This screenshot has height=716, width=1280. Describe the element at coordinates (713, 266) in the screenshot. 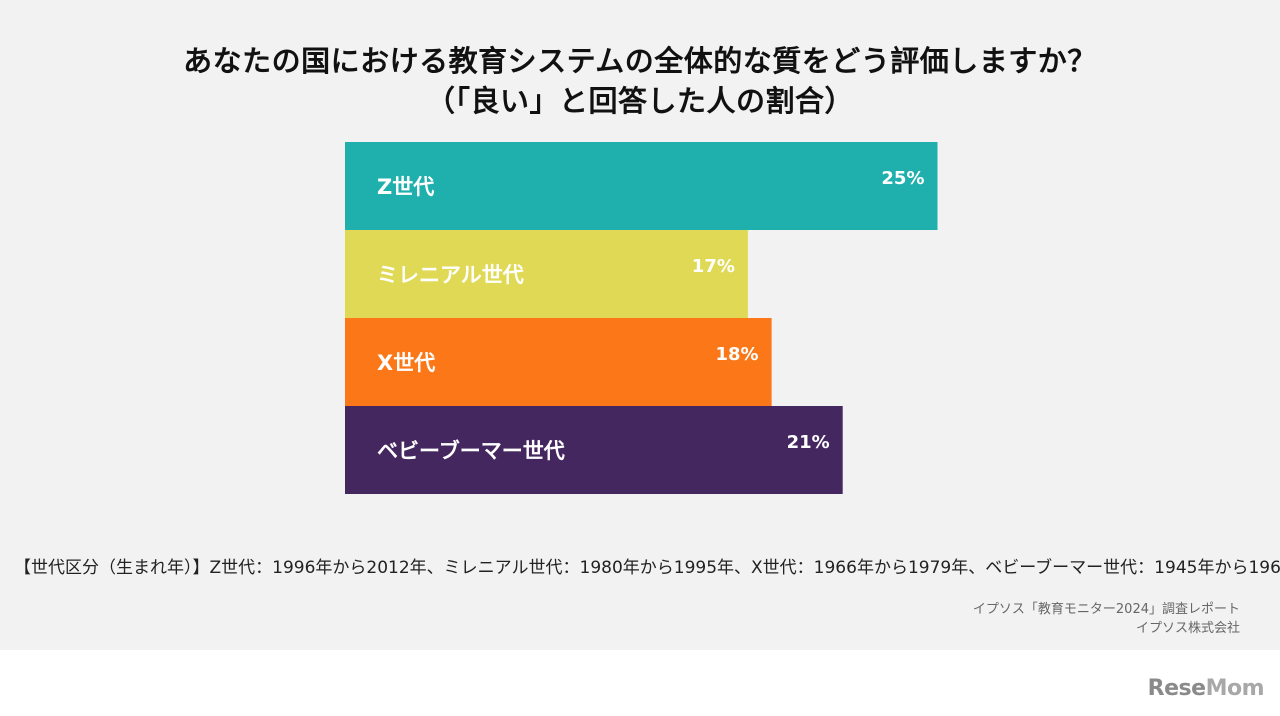

I see `value-label-2: 17%` at that location.